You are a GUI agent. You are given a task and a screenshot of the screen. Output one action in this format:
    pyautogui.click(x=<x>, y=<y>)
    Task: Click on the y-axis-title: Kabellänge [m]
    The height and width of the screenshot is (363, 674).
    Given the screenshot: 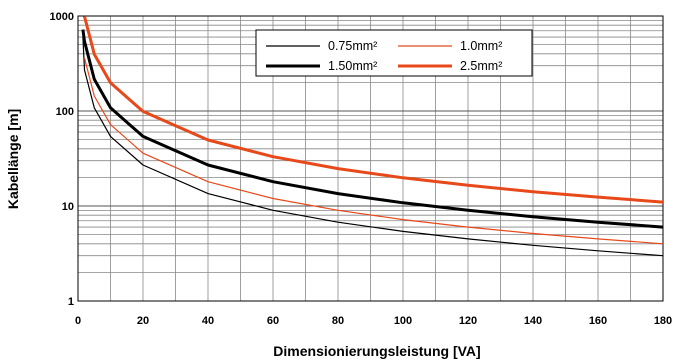 What is the action you would take?
    pyautogui.click(x=13, y=159)
    